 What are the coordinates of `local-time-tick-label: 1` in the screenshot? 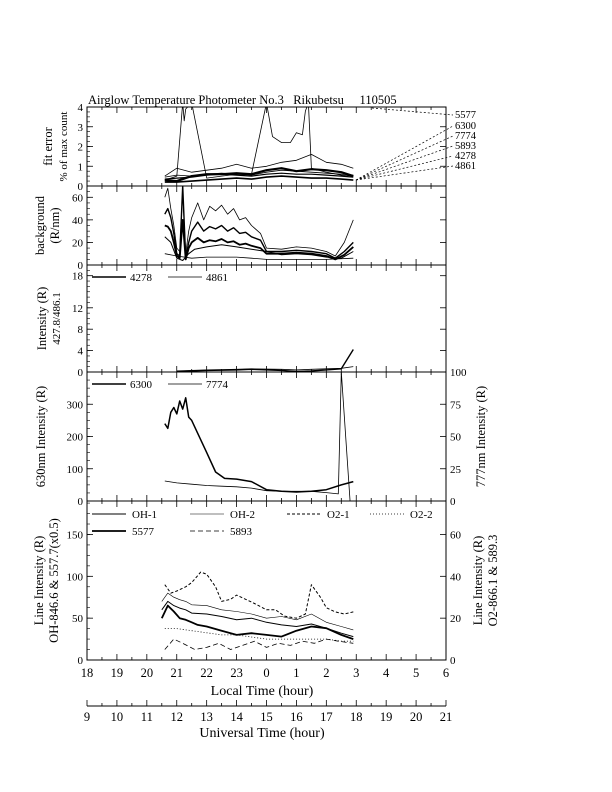 It's located at (296, 673).